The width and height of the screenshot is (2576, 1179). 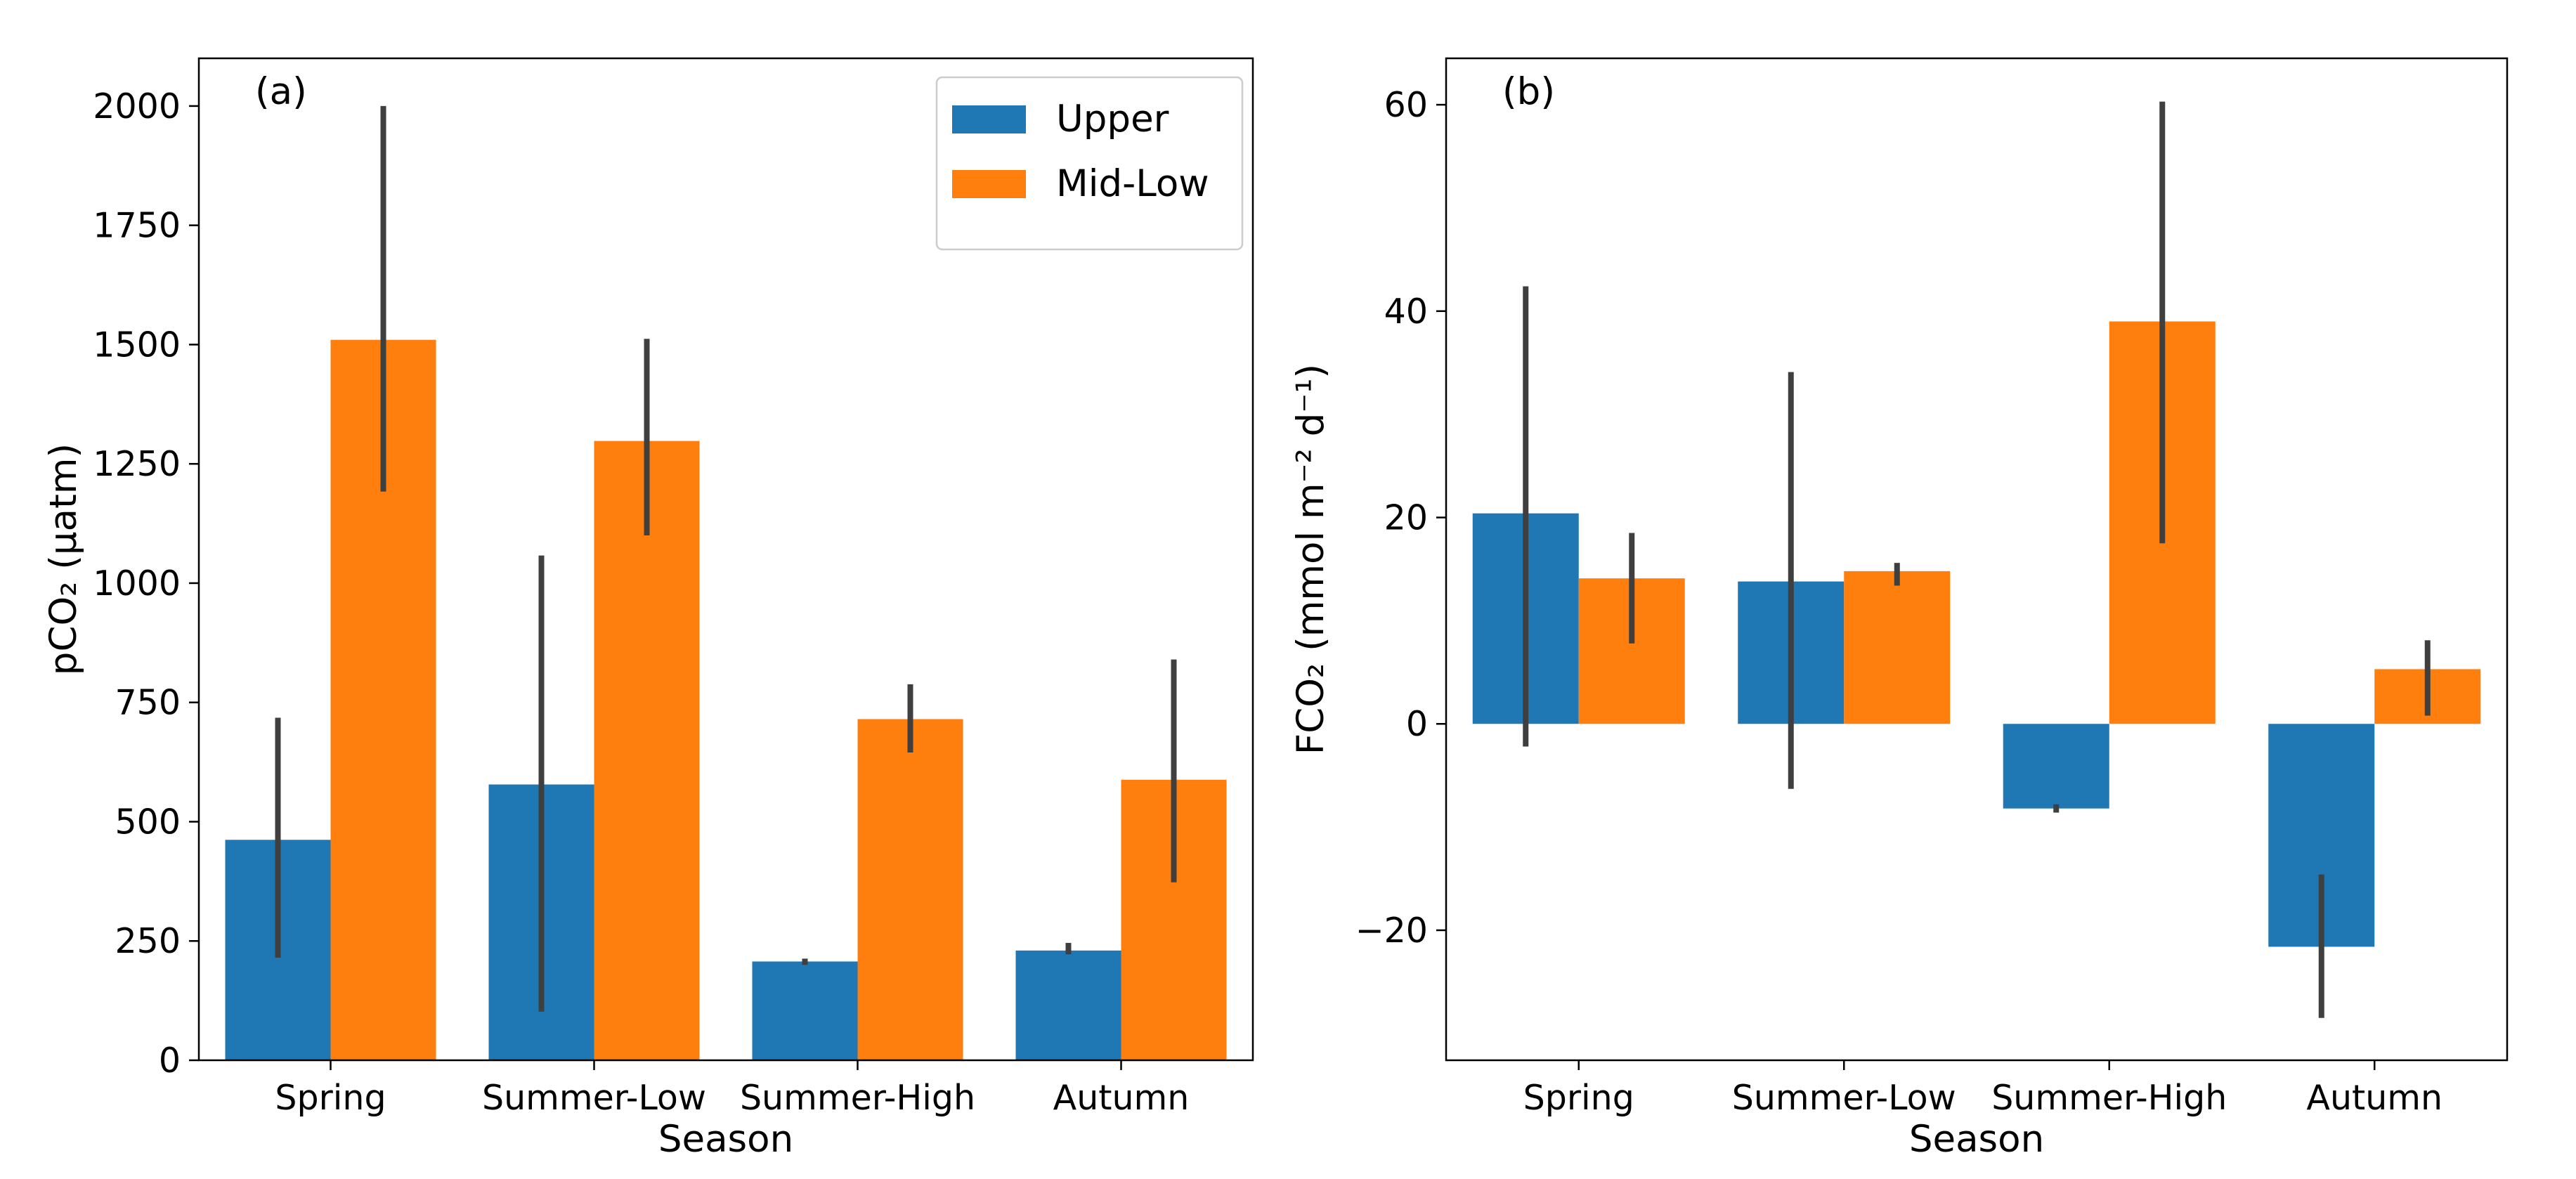 I want to click on legend: Upper Mid-Low, so click(x=1089, y=163).